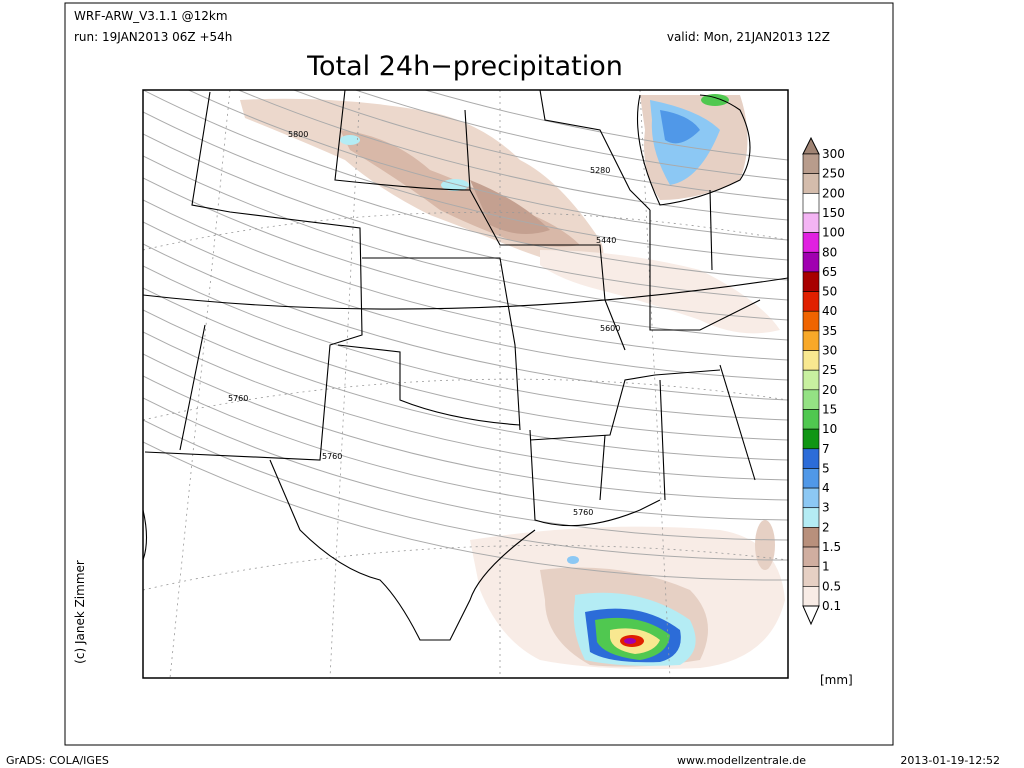 This screenshot has height=768, width=1024. I want to click on legend-label: 1, so click(826, 567).